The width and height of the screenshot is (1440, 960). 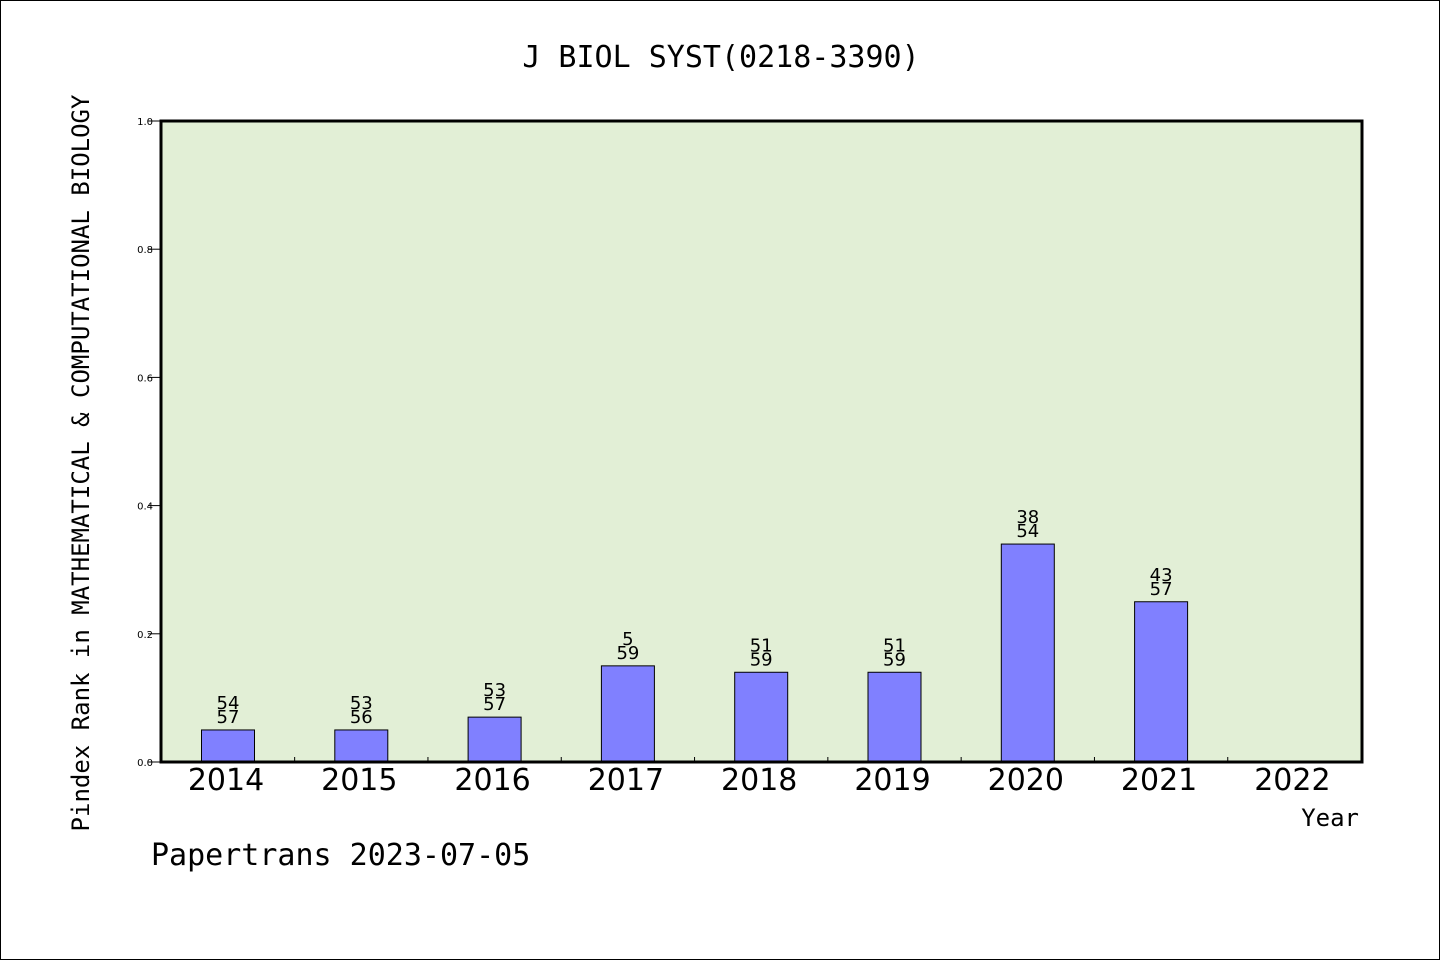 What do you see at coordinates (892, 780) in the screenshot?
I see `x-tick-label-2019: 2019` at bounding box center [892, 780].